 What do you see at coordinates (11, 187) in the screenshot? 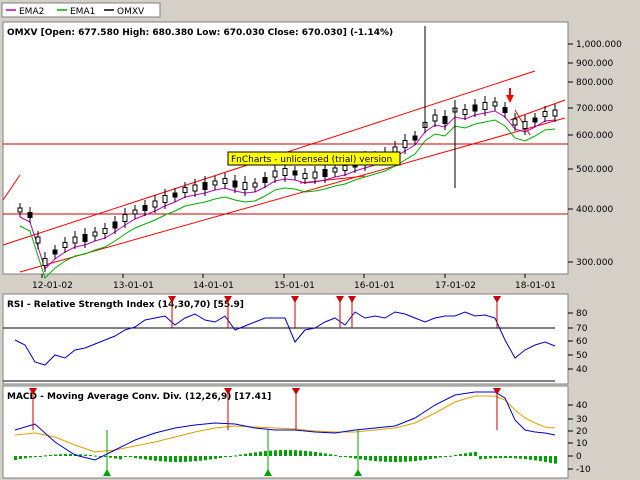
I see `short-trend-line` at bounding box center [11, 187].